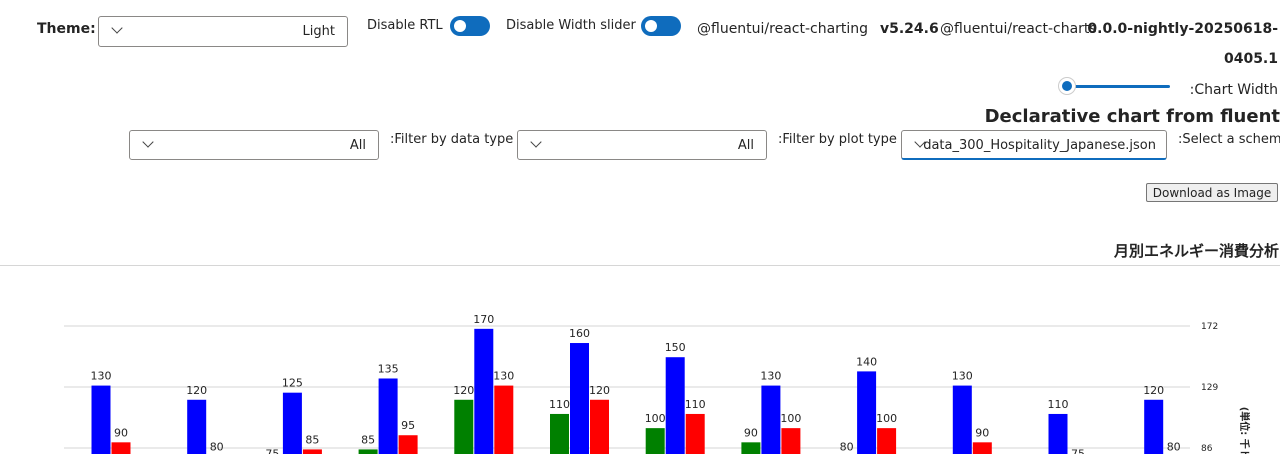 This screenshot has height=454, width=1280. Describe the element at coordinates (1250, 59) in the screenshot. I see `package-version: 0405.1` at that location.